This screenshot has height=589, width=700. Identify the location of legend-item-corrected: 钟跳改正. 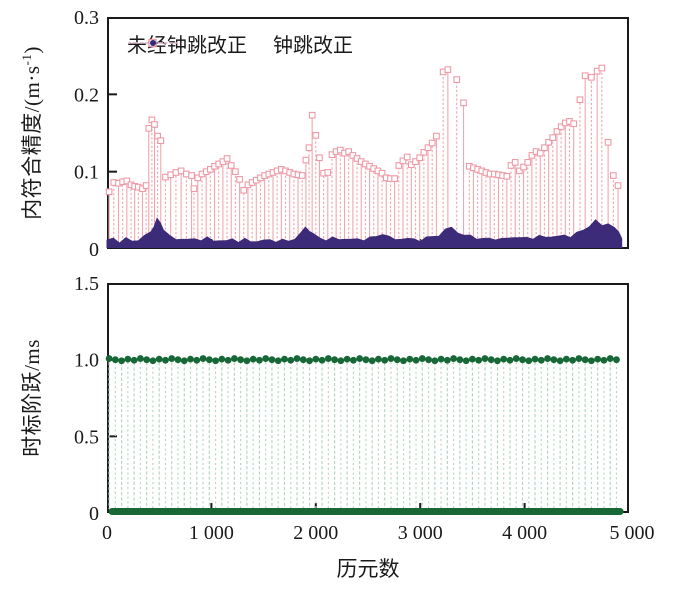
(240, 46).